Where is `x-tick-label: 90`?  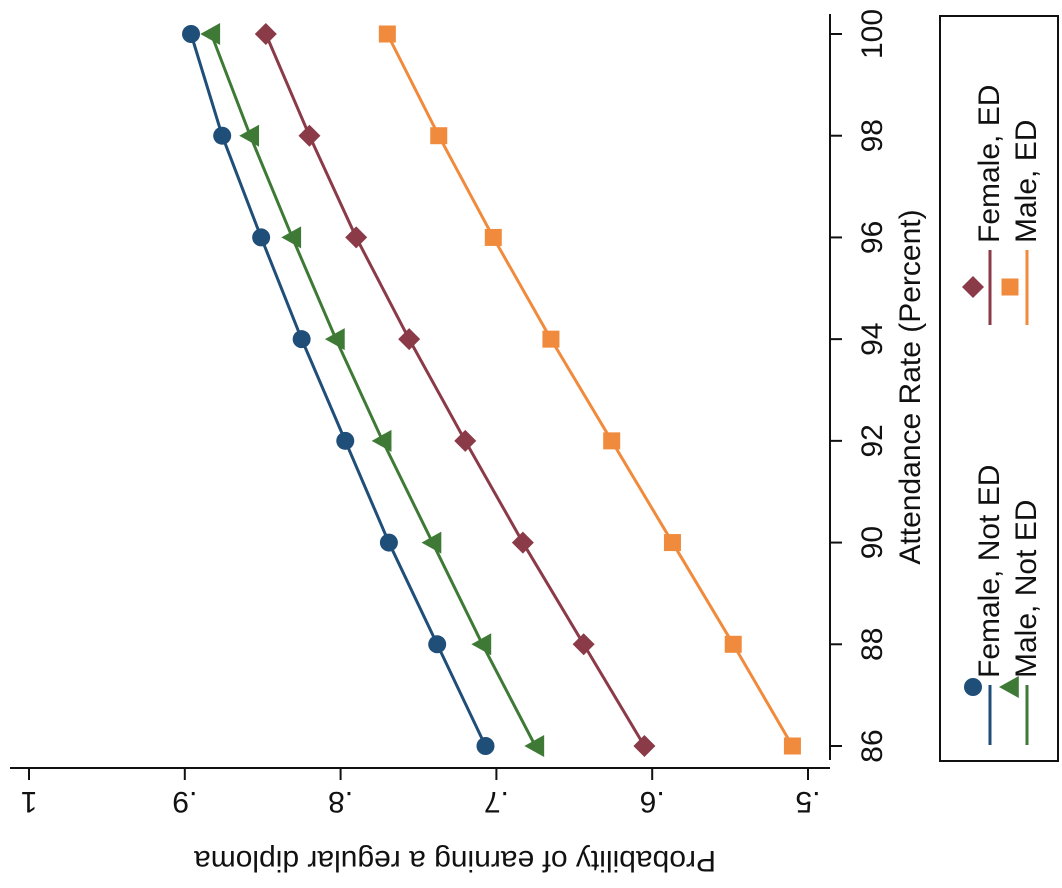
x-tick-label: 90 is located at coordinates (872, 542).